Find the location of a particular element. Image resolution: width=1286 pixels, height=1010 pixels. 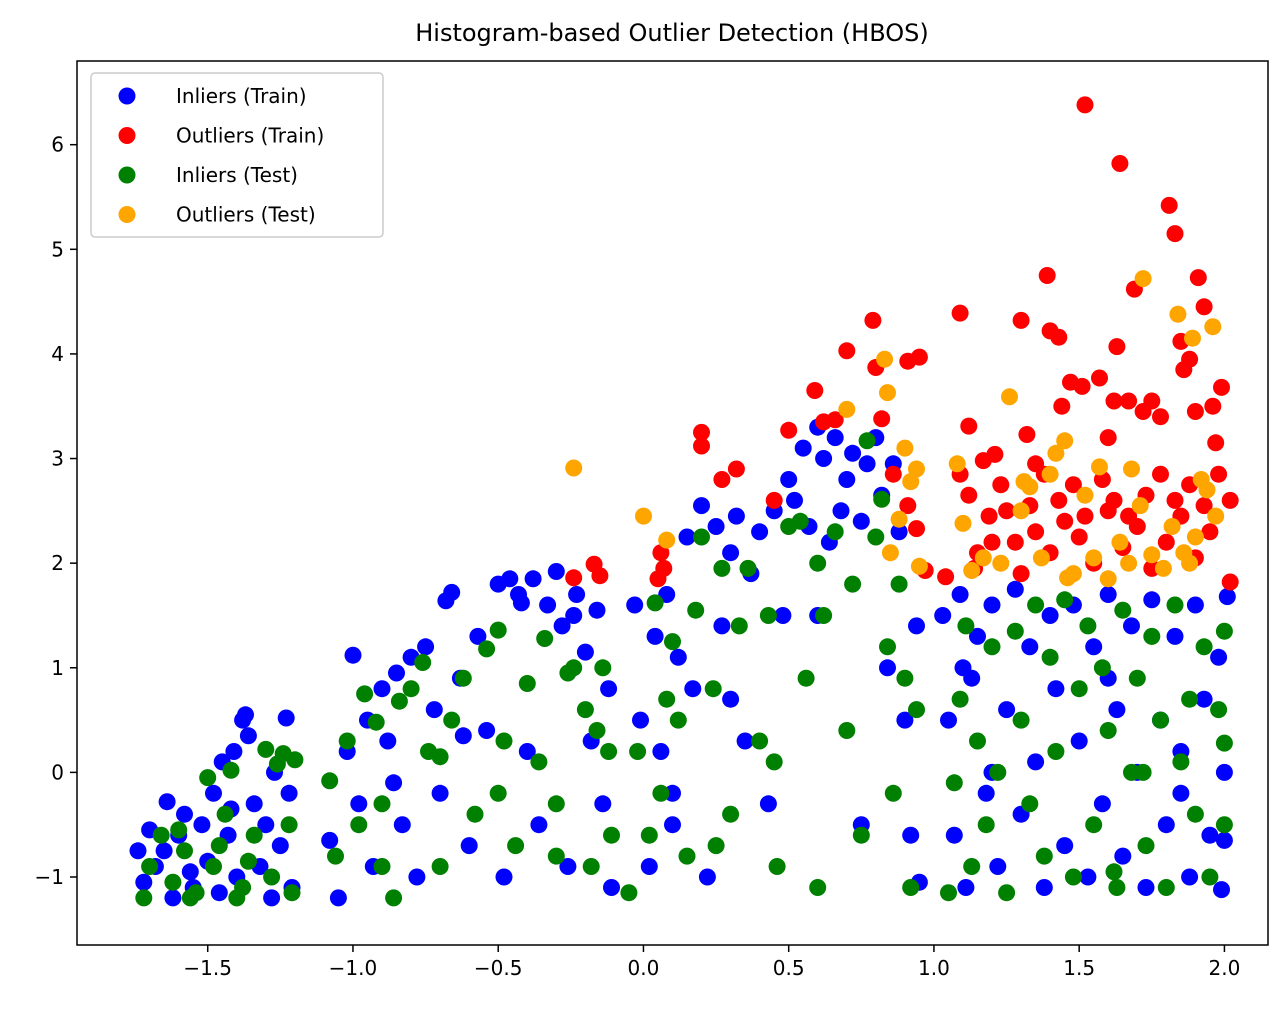

x-tick-label: 1.0 is located at coordinates (934, 968).